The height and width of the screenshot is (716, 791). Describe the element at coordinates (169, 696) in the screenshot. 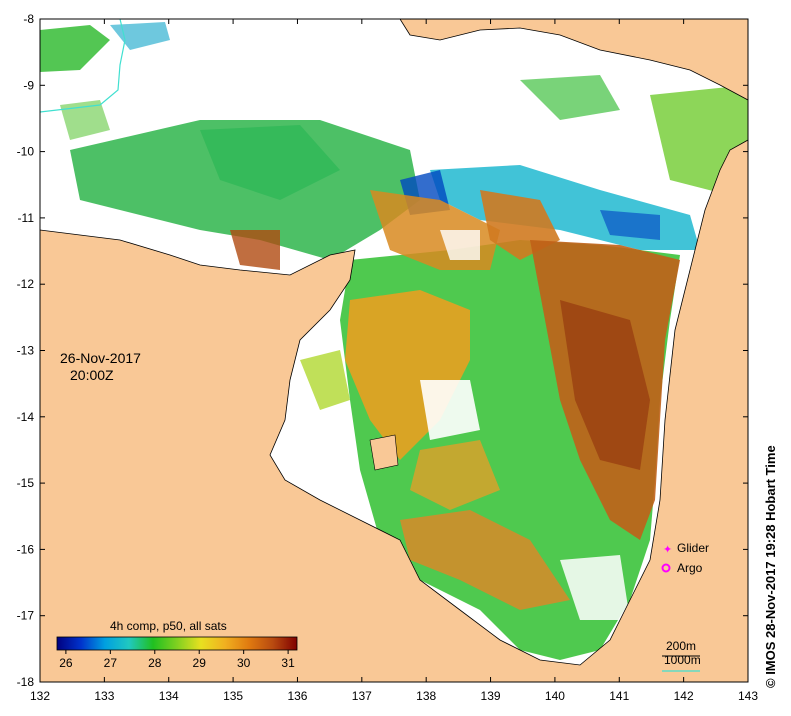

I see `x-tick-label: 134` at that location.